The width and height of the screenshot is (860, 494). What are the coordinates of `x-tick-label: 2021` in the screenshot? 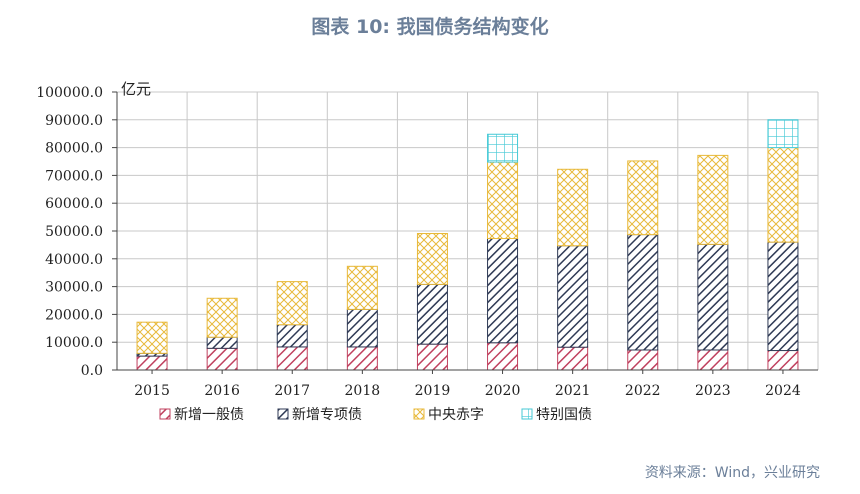 It's located at (573, 391).